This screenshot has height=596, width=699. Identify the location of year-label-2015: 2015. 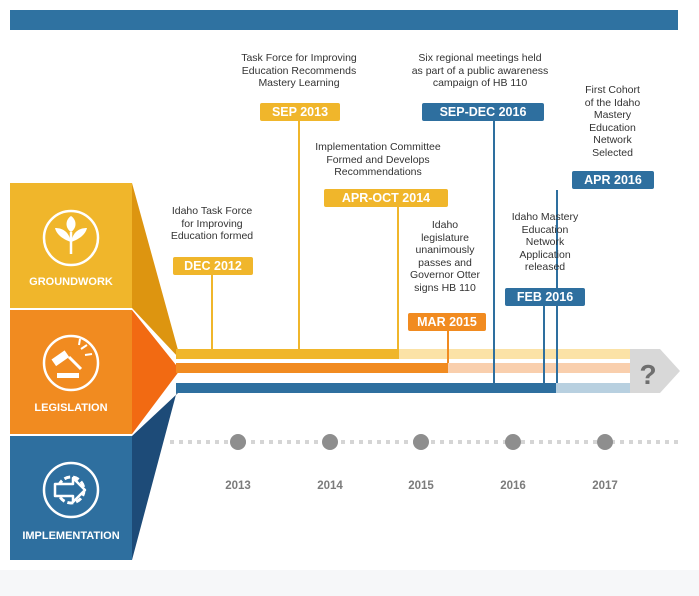
(421, 486).